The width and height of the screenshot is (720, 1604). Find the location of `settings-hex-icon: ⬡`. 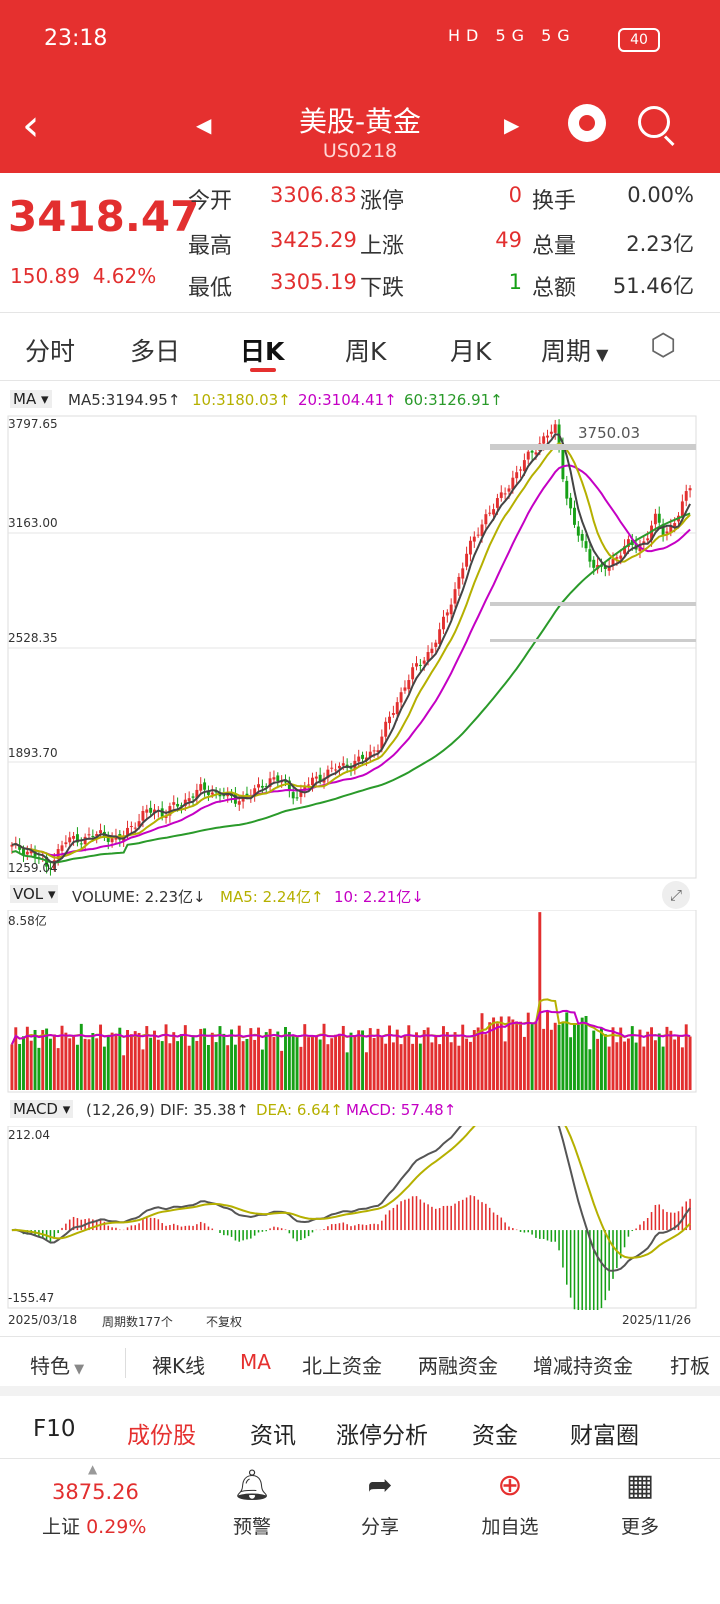

settings-hex-icon: ⬡ is located at coordinates (663, 345).